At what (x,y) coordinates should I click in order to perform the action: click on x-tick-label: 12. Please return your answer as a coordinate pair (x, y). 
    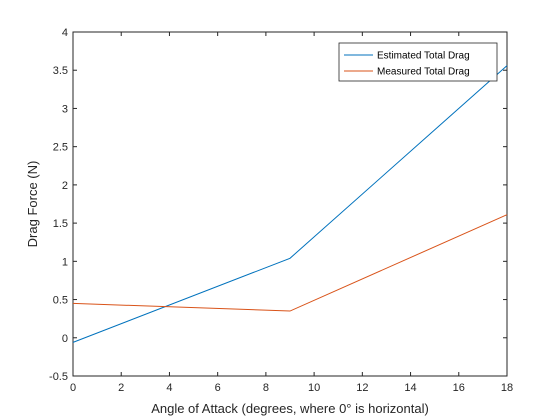
    Looking at the image, I should click on (362, 388).